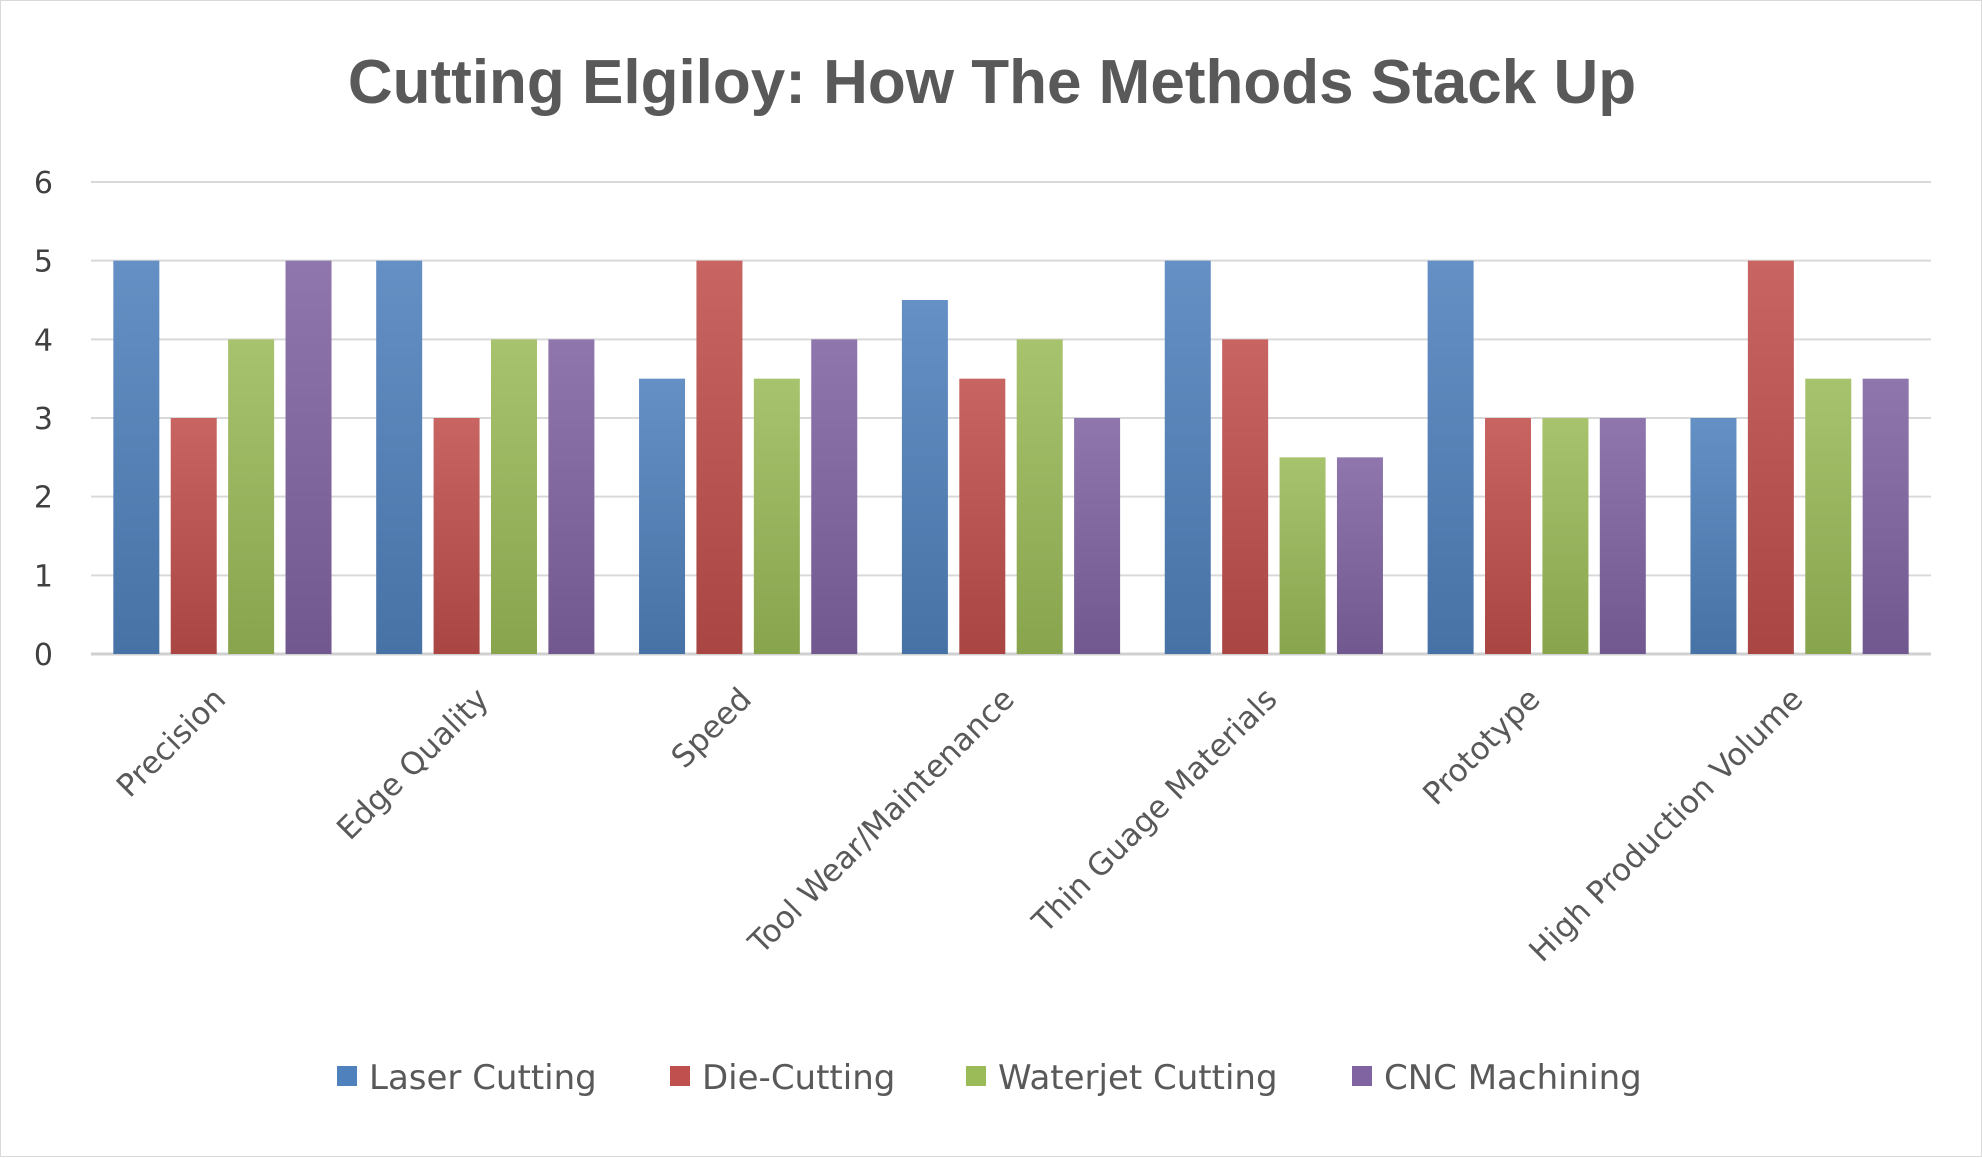 The width and height of the screenshot is (1982, 1158). What do you see at coordinates (251, 496) in the screenshot?
I see `bar-waterjet-cutting-precision` at bounding box center [251, 496].